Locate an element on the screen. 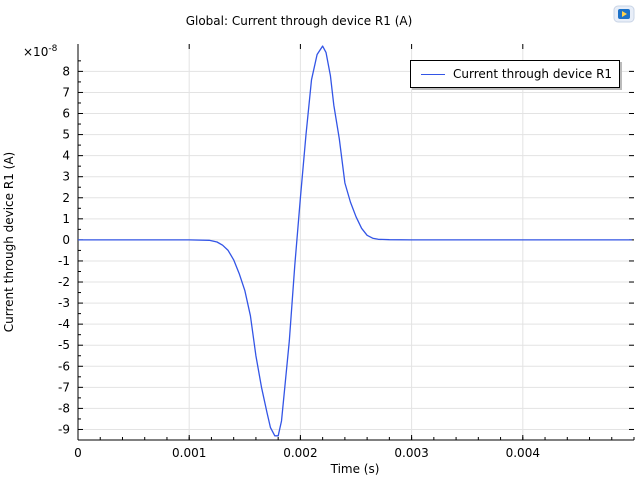  y-tick-label: -9 is located at coordinates (64, 429).